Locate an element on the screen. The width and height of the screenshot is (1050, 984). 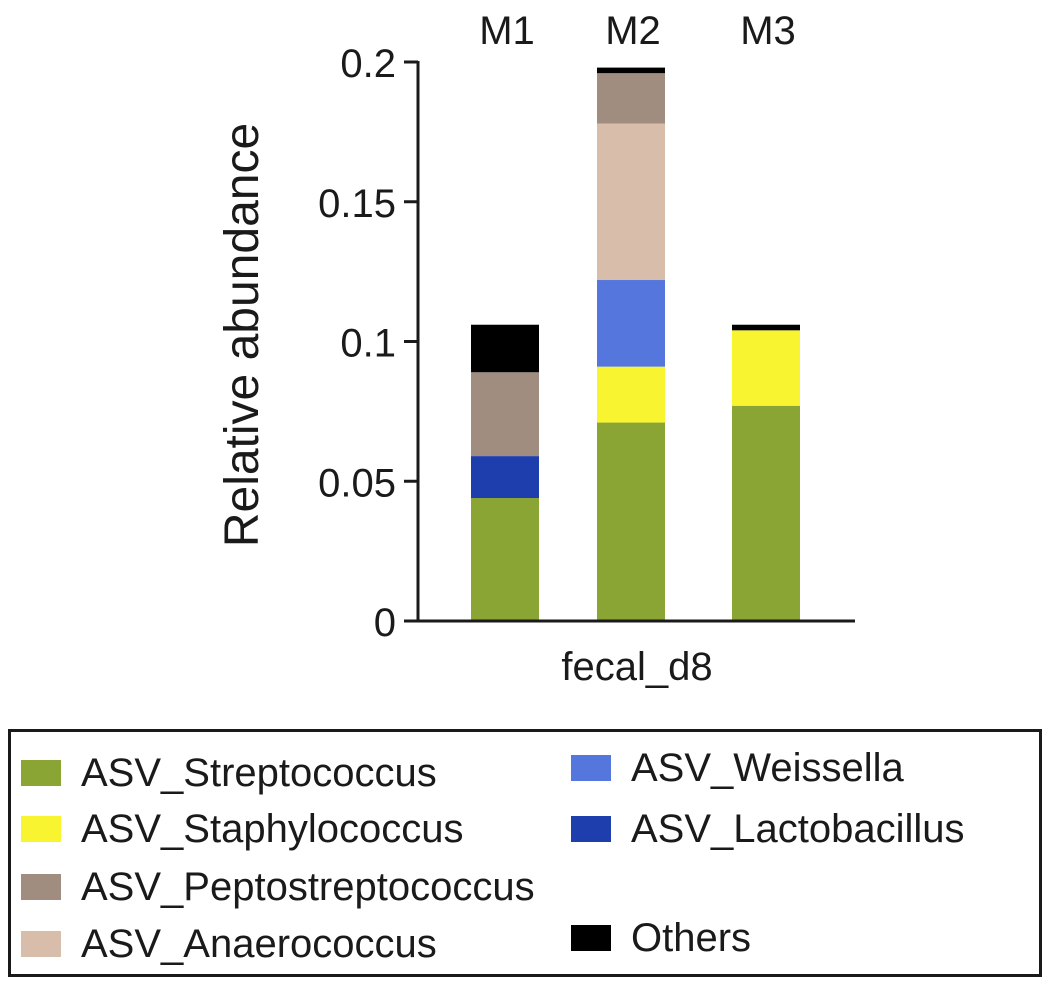
bar-segment-m2-asv-streptococcus is located at coordinates (631, 521).